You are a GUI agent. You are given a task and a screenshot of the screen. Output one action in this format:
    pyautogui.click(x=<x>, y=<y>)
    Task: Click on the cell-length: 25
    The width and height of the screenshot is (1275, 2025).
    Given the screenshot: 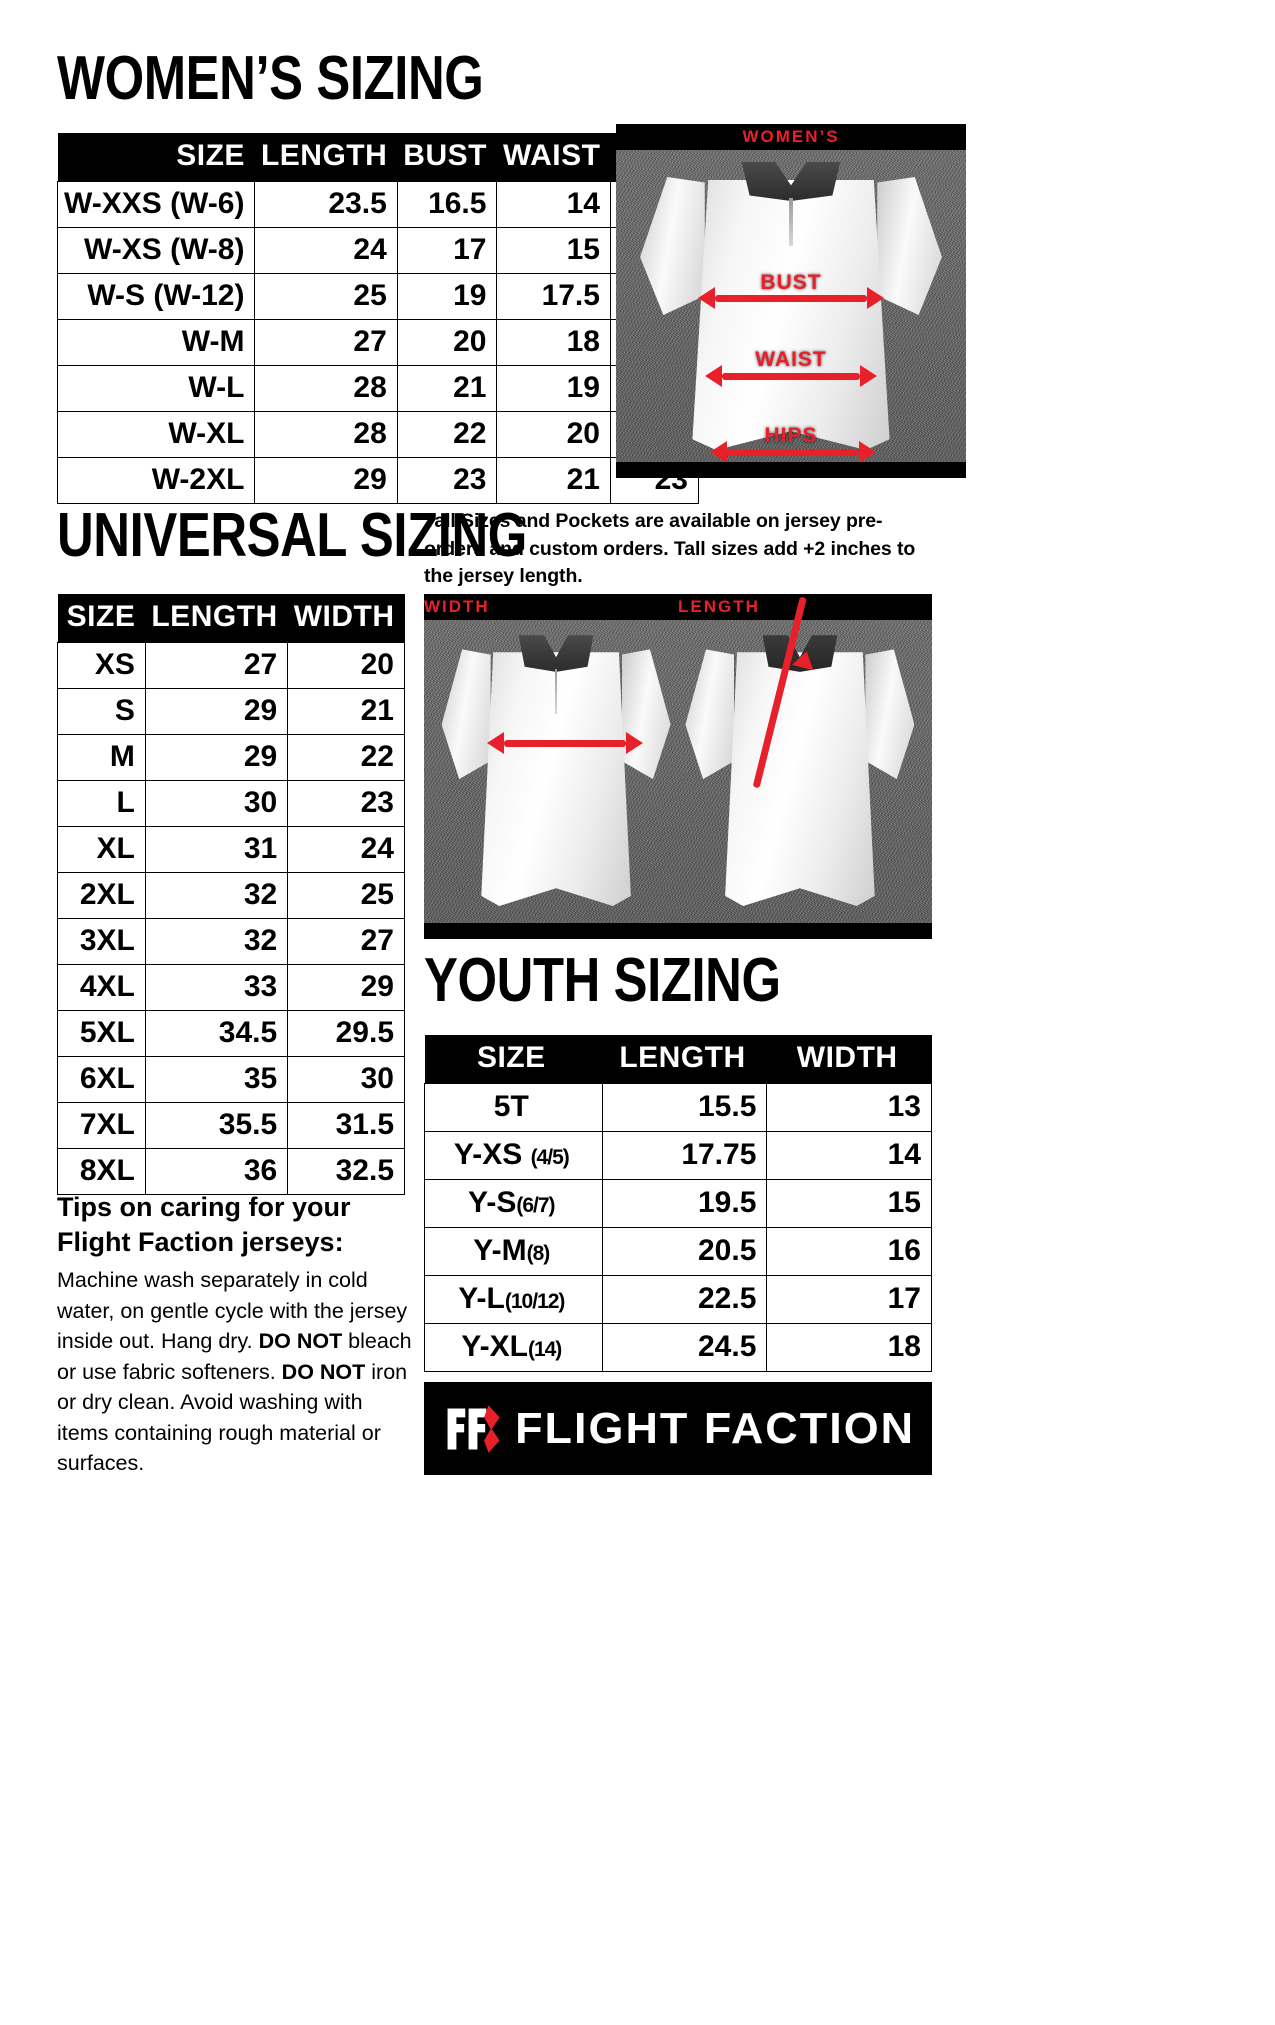 What is the action you would take?
    pyautogui.click(x=326, y=296)
    